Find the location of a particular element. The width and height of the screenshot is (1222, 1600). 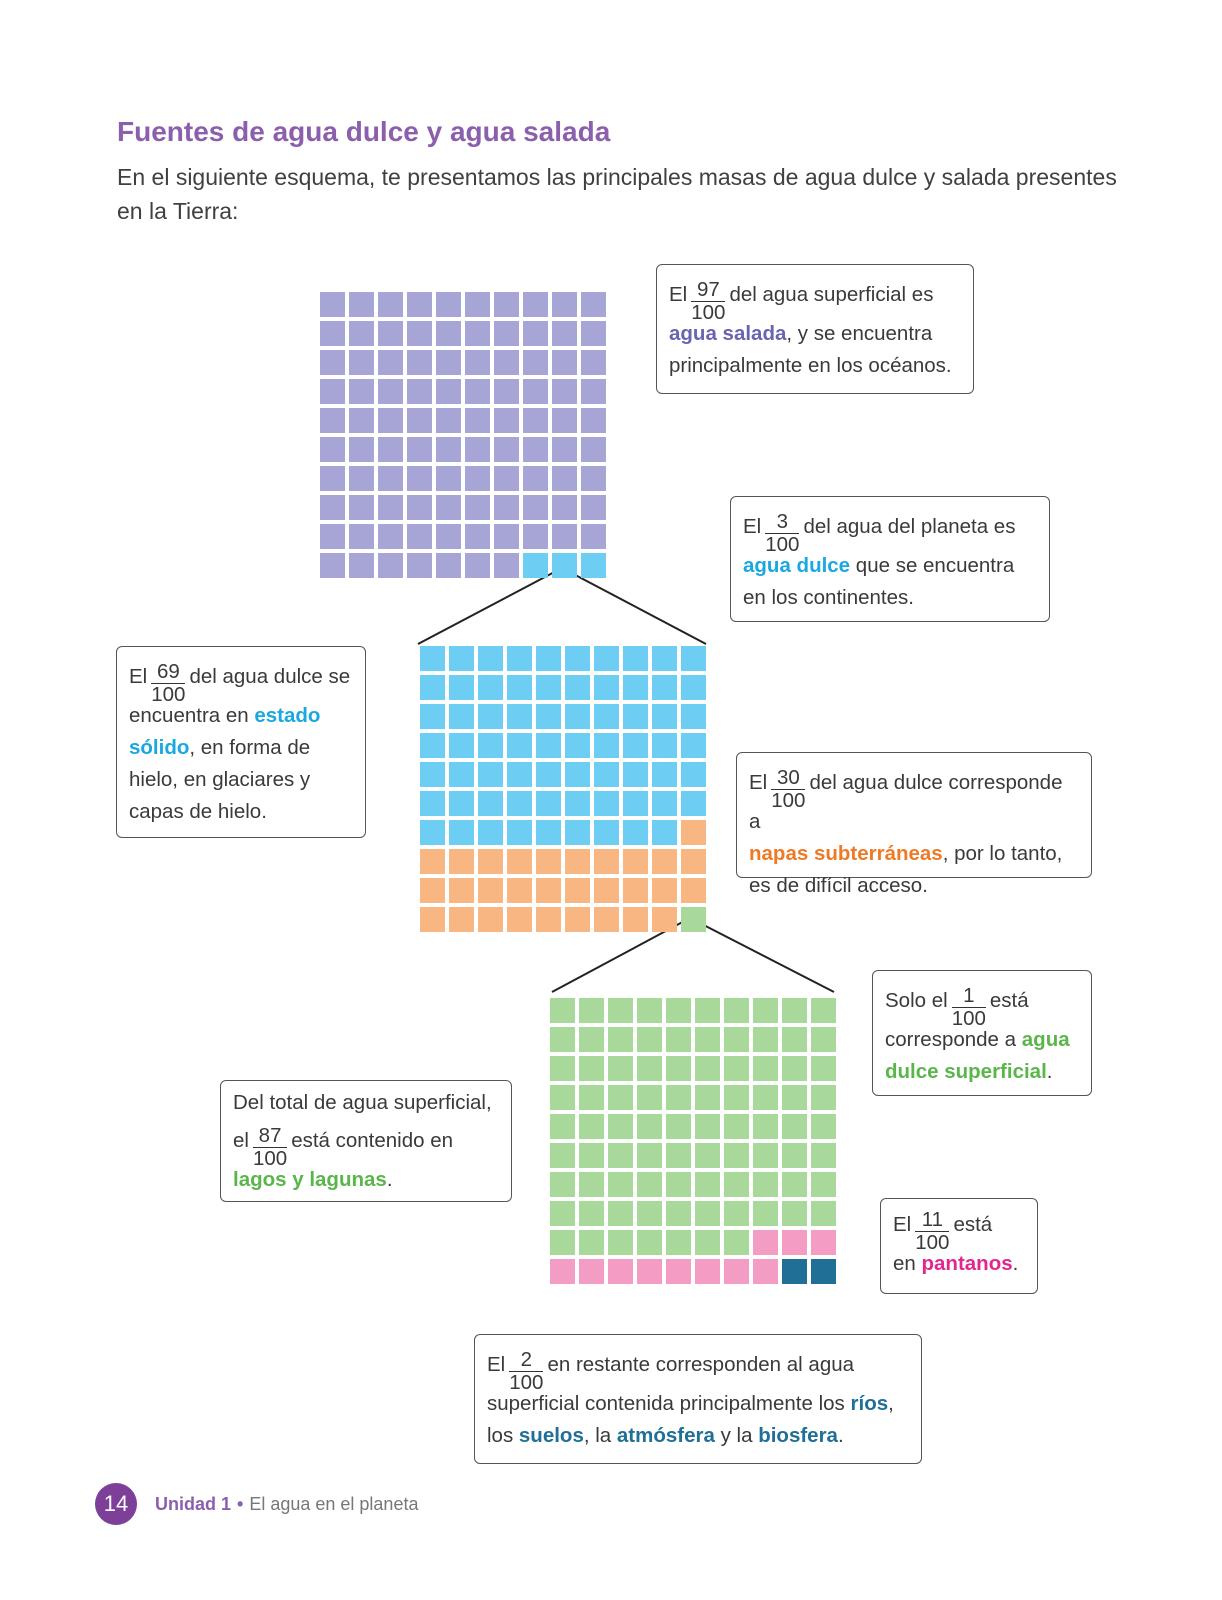

box-rest-mid: en restante corresponden al agua is located at coordinates (701, 1364).